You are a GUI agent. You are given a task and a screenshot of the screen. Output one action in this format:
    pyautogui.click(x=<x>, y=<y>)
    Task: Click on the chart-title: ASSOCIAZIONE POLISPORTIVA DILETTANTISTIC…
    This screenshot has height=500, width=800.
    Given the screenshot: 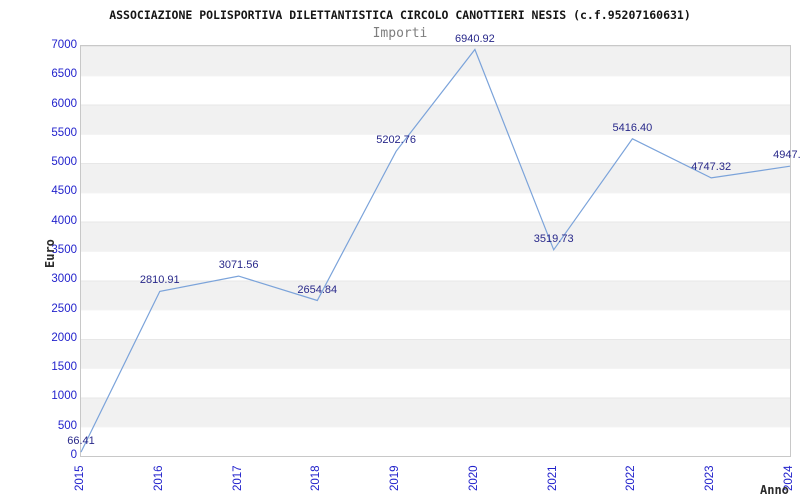 What is the action you would take?
    pyautogui.click(x=400, y=15)
    